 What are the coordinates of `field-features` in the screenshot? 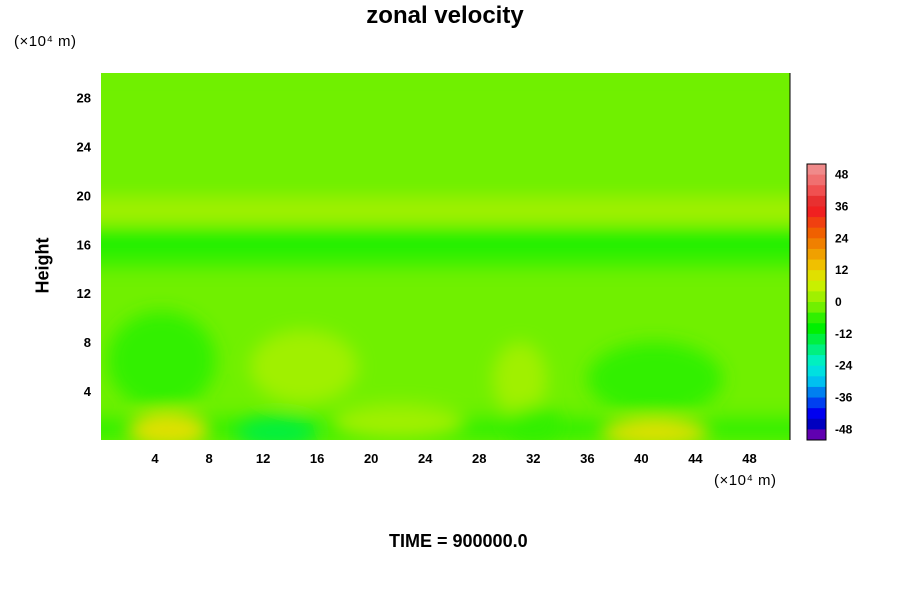 It's located at (415, 375).